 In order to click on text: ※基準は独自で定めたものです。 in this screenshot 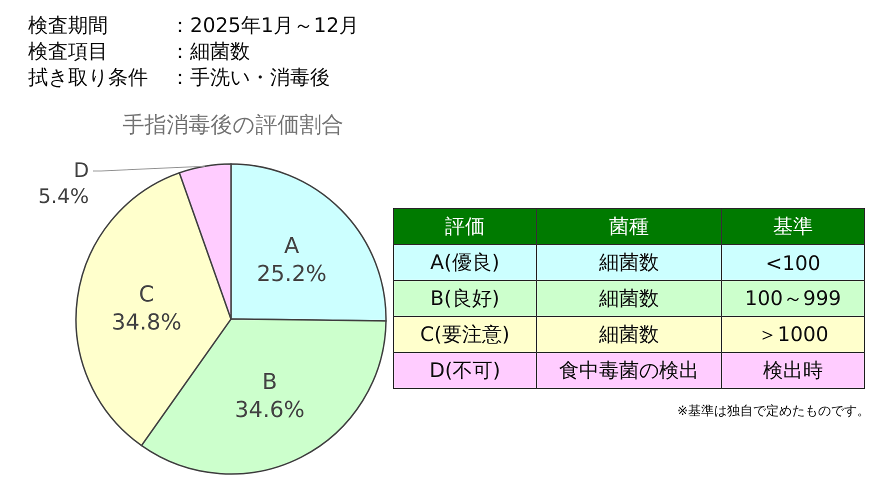, I will do `click(773, 411)`.